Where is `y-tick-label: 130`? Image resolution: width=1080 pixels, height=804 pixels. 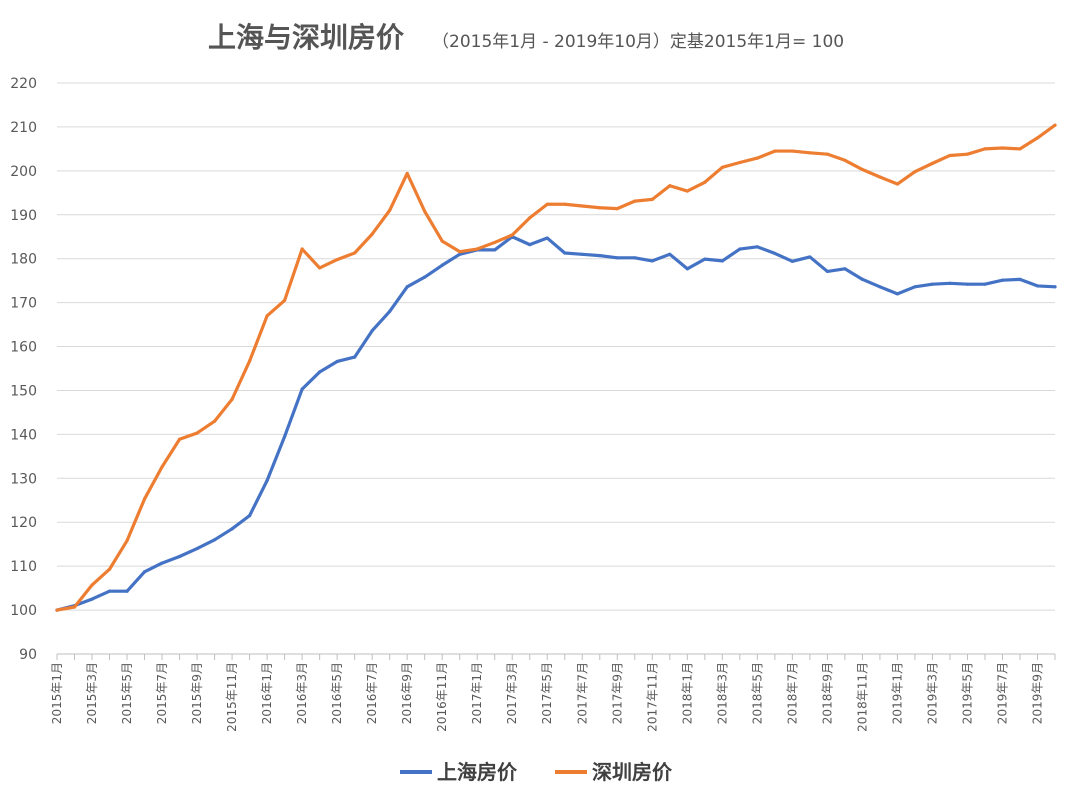
y-tick-label: 130 is located at coordinates (23, 479).